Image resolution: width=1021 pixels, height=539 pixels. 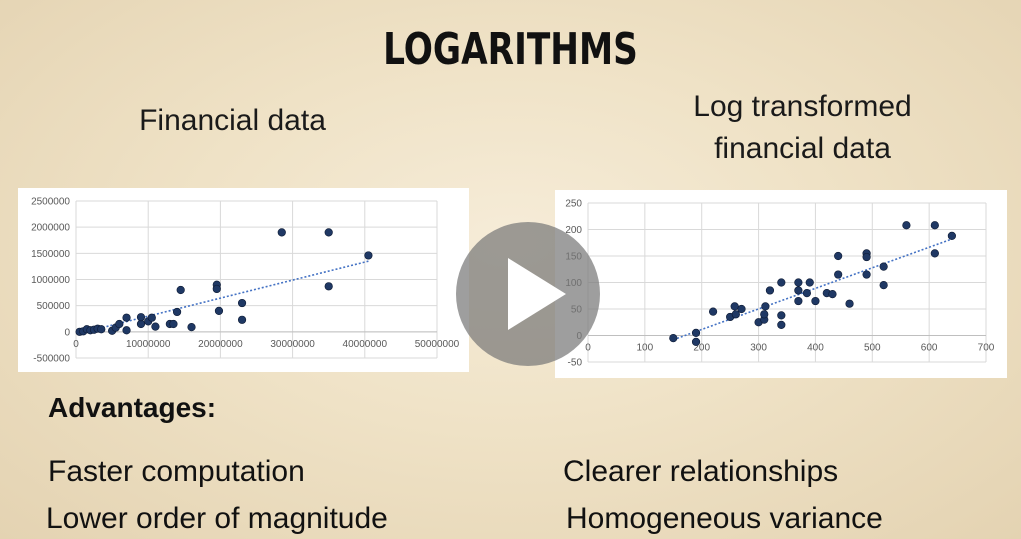 I want to click on x-tick-label: 50000000, so click(x=437, y=344).